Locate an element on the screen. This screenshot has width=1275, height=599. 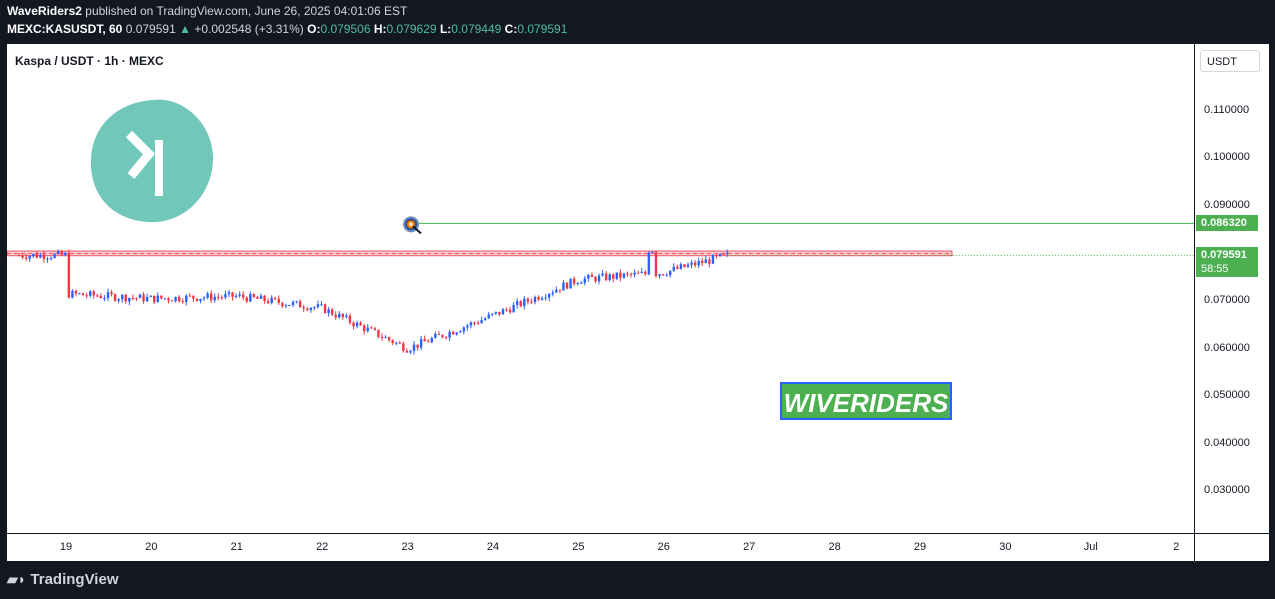
currency-selector: USDT is located at coordinates (1230, 61).